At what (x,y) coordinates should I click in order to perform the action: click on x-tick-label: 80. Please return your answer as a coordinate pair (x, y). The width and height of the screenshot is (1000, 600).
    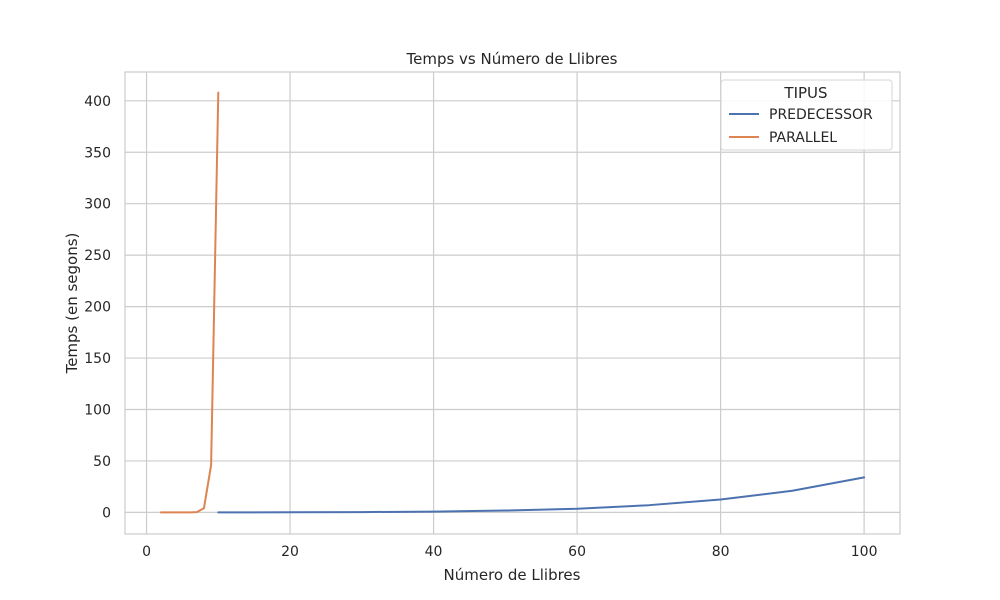
    Looking at the image, I should click on (721, 552).